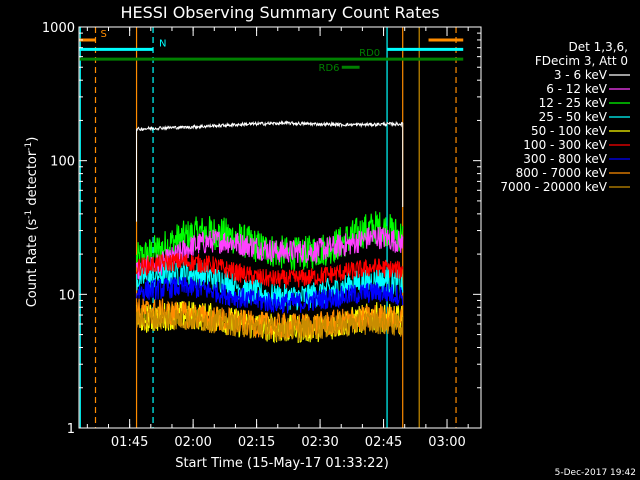 This screenshot has width=640, height=480. Describe the element at coordinates (58, 28) in the screenshot. I see `y-tick-label: 1000` at that location.